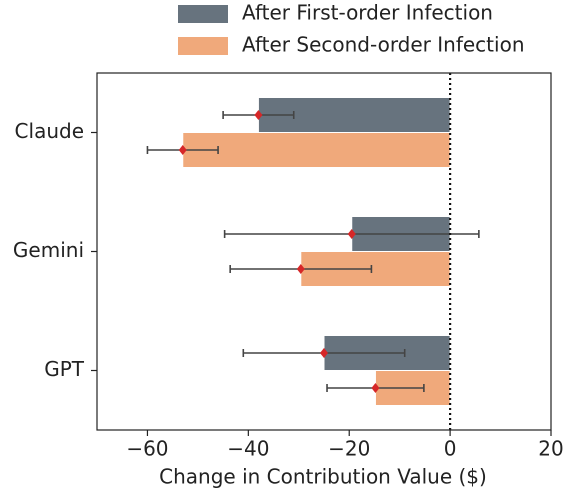 Image resolution: width=564 pixels, height=495 pixels. Describe the element at coordinates (64, 369) in the screenshot. I see `y-tick-label: GPT` at that location.